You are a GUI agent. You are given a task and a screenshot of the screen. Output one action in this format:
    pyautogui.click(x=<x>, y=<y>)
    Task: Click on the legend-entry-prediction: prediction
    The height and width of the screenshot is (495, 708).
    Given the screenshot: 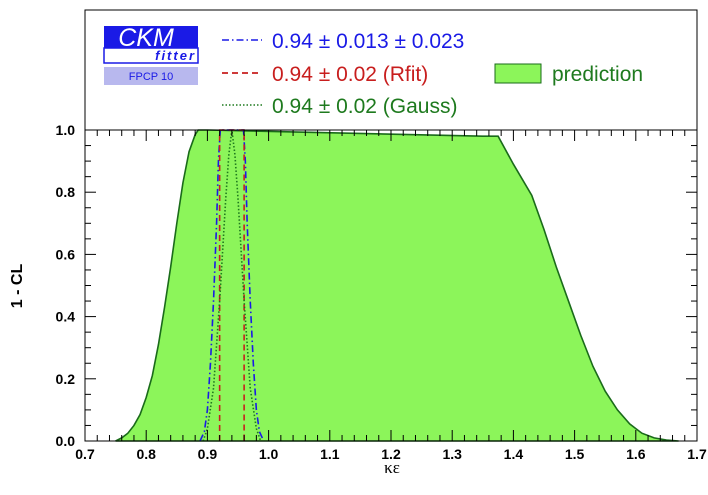 What is the action you would take?
    pyautogui.click(x=568, y=74)
    